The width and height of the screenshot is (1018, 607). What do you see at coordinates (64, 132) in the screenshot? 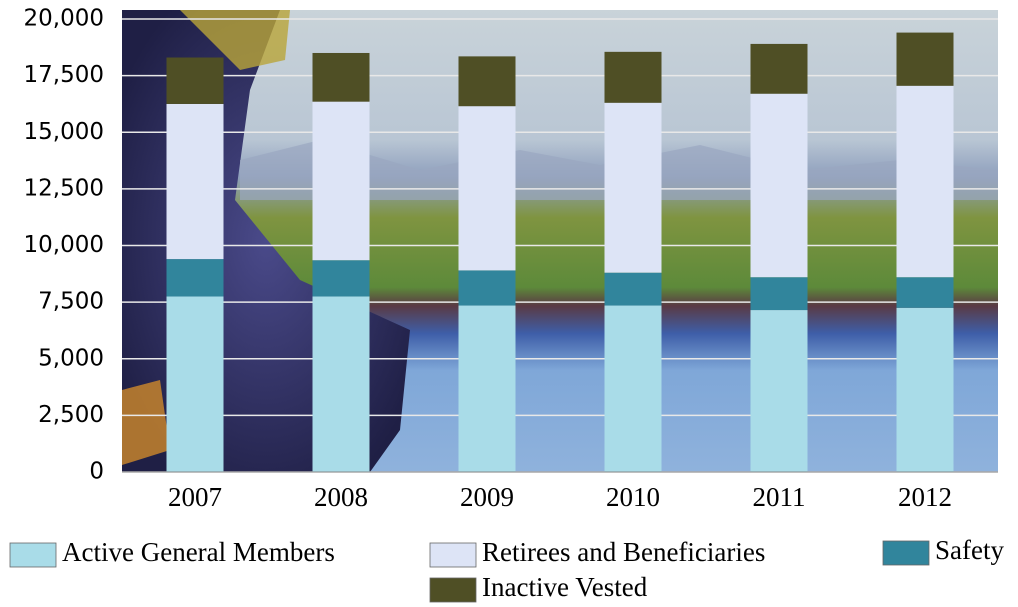
I see `y-tick-label: 15,000` at bounding box center [64, 132].